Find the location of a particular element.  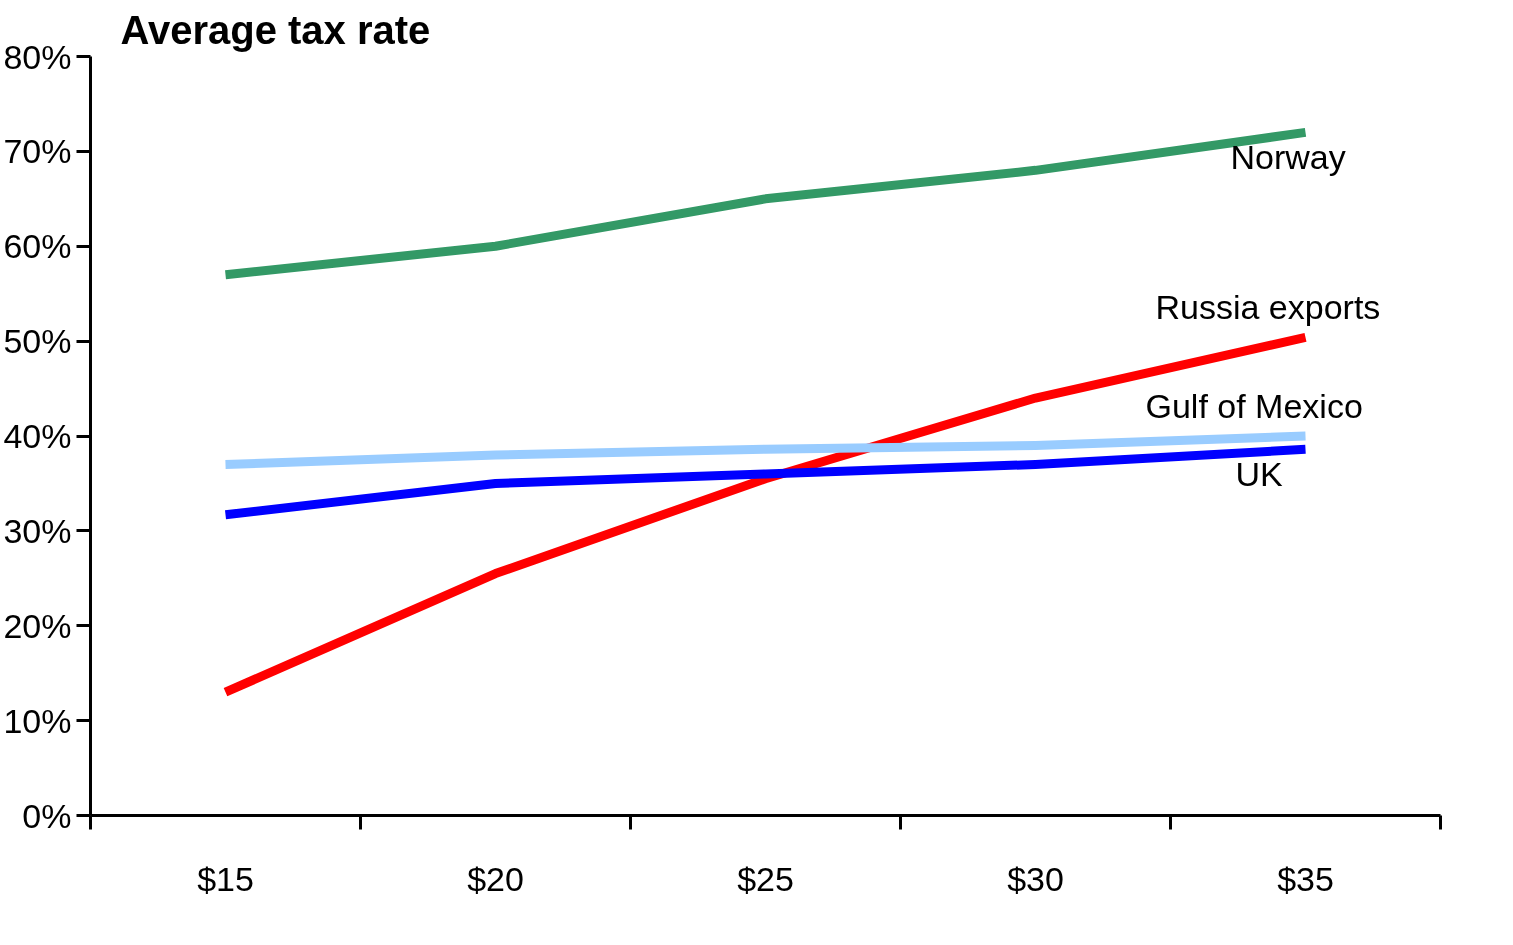

x-tick-label: $20 is located at coordinates (495, 878).